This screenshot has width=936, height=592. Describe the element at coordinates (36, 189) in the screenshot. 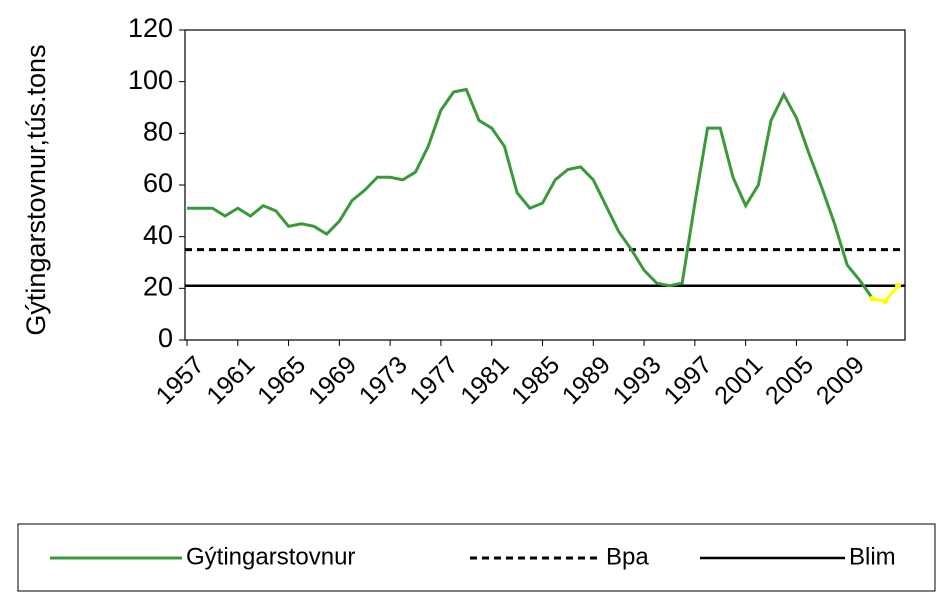

I see `y-axis-label: Gýtingarstovnur,tús.tons` at that location.